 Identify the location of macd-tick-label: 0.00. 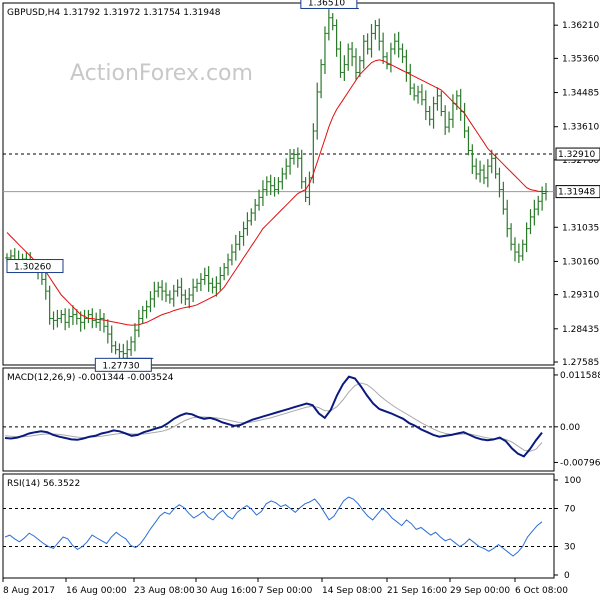
(570, 428).